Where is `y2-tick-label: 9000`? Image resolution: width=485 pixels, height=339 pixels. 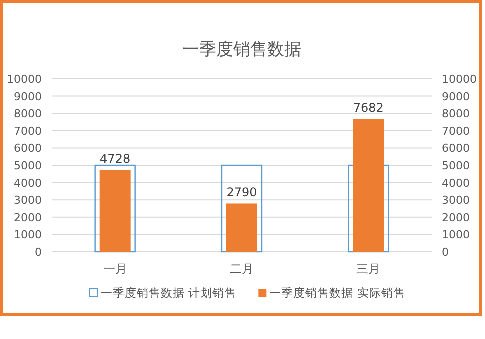 y2-tick-label: 9000 is located at coordinates (456, 97).